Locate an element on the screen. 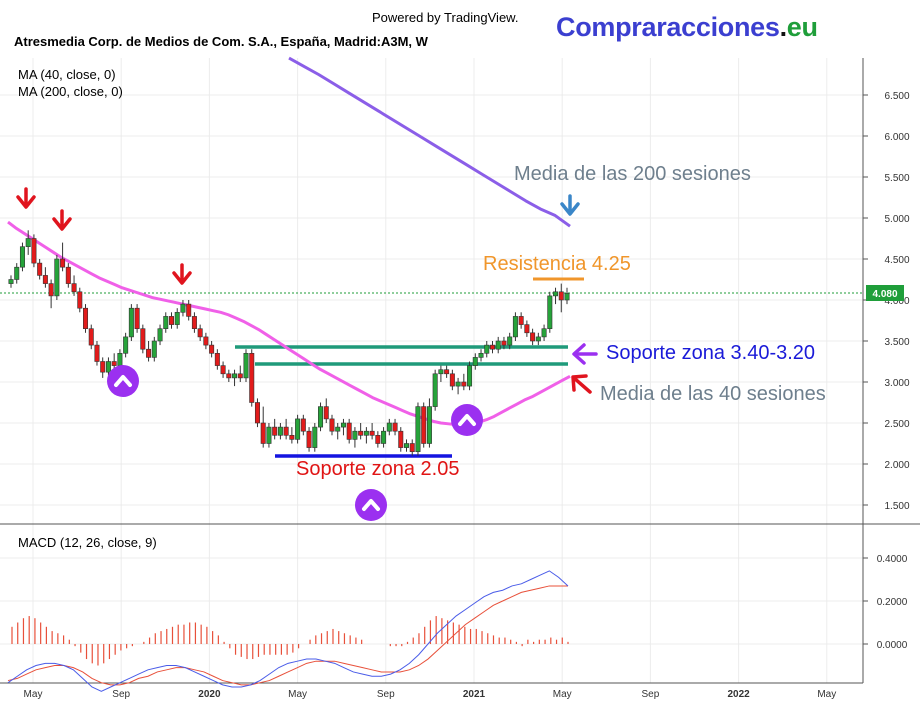 The height and width of the screenshot is (707, 920). ma40-legend: MA (40, close, 0) is located at coordinates (67, 74).